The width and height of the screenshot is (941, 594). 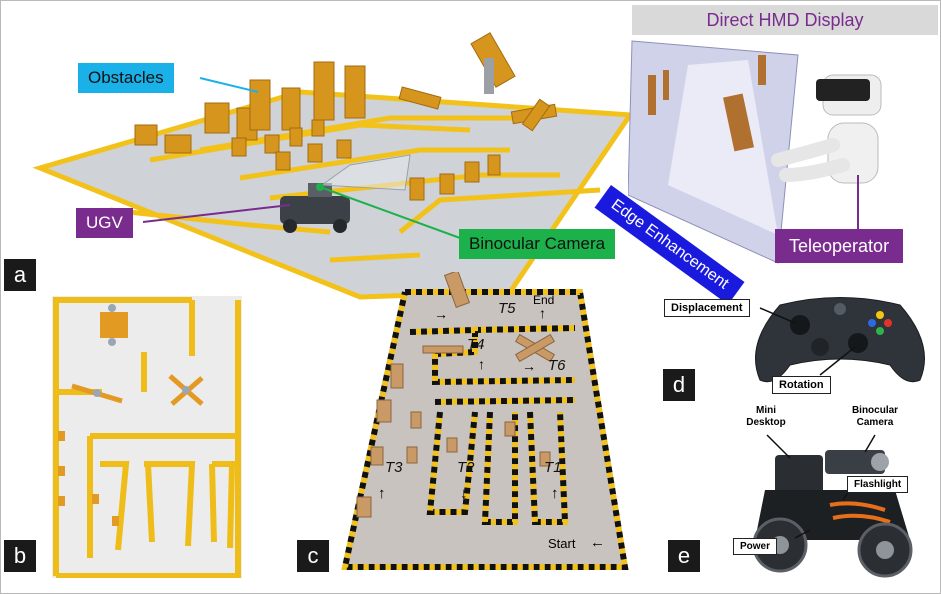 I want to click on gamepad, so click(x=840, y=340).